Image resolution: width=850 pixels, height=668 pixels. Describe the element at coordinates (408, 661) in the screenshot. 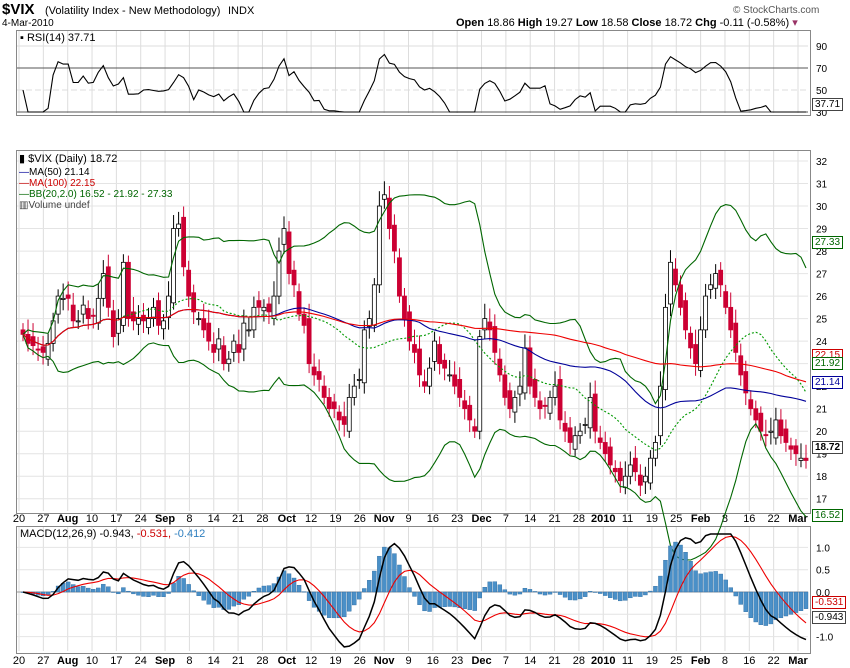

I see `x-tick-label: 9` at that location.